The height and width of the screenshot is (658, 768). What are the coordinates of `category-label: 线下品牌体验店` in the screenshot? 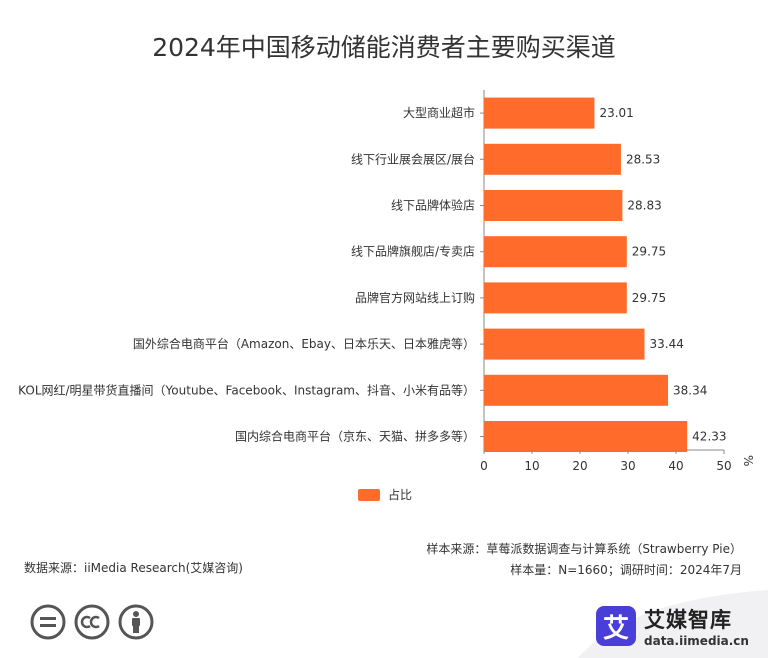 It's located at (433, 205).